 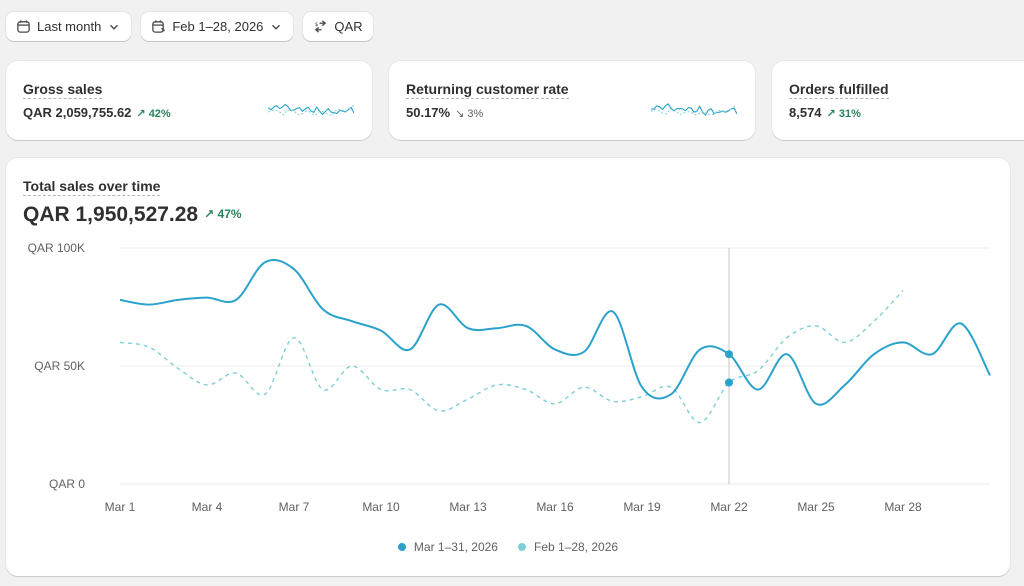 I want to click on metric-delta: ↗ 31%, so click(x=843, y=114).